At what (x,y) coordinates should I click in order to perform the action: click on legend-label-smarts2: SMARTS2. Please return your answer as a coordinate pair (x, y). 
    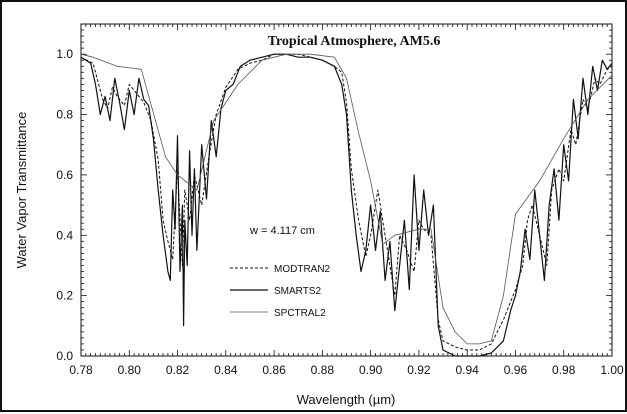
    Looking at the image, I should click on (297, 291).